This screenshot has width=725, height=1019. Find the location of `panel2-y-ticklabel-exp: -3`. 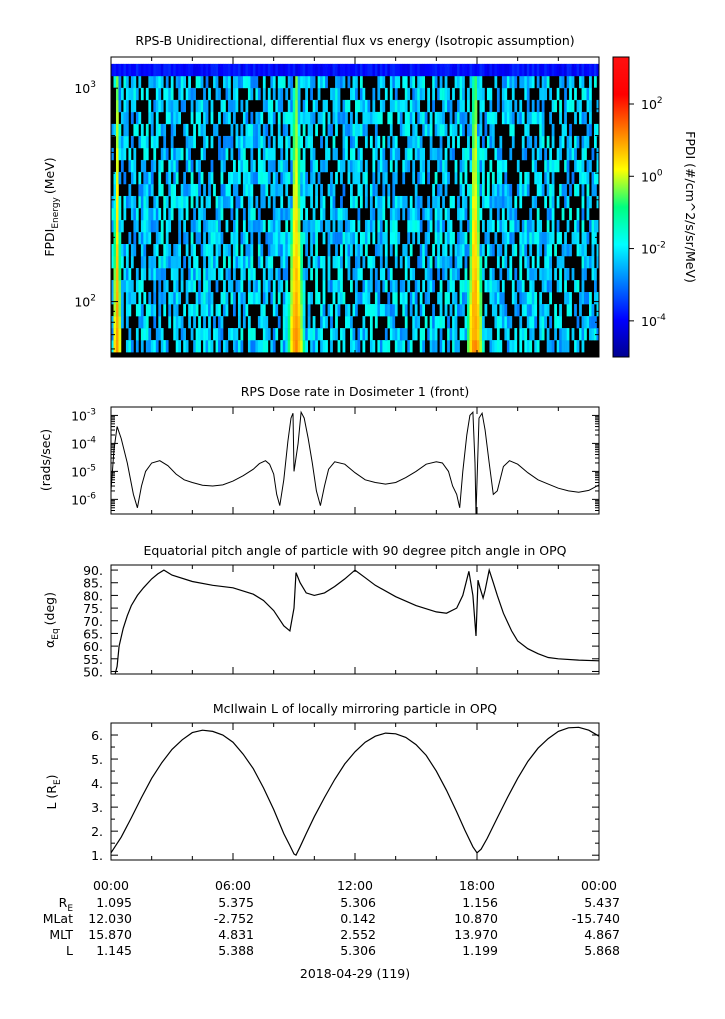

panel2-y-ticklabel-exp: -3 is located at coordinates (91, 412).